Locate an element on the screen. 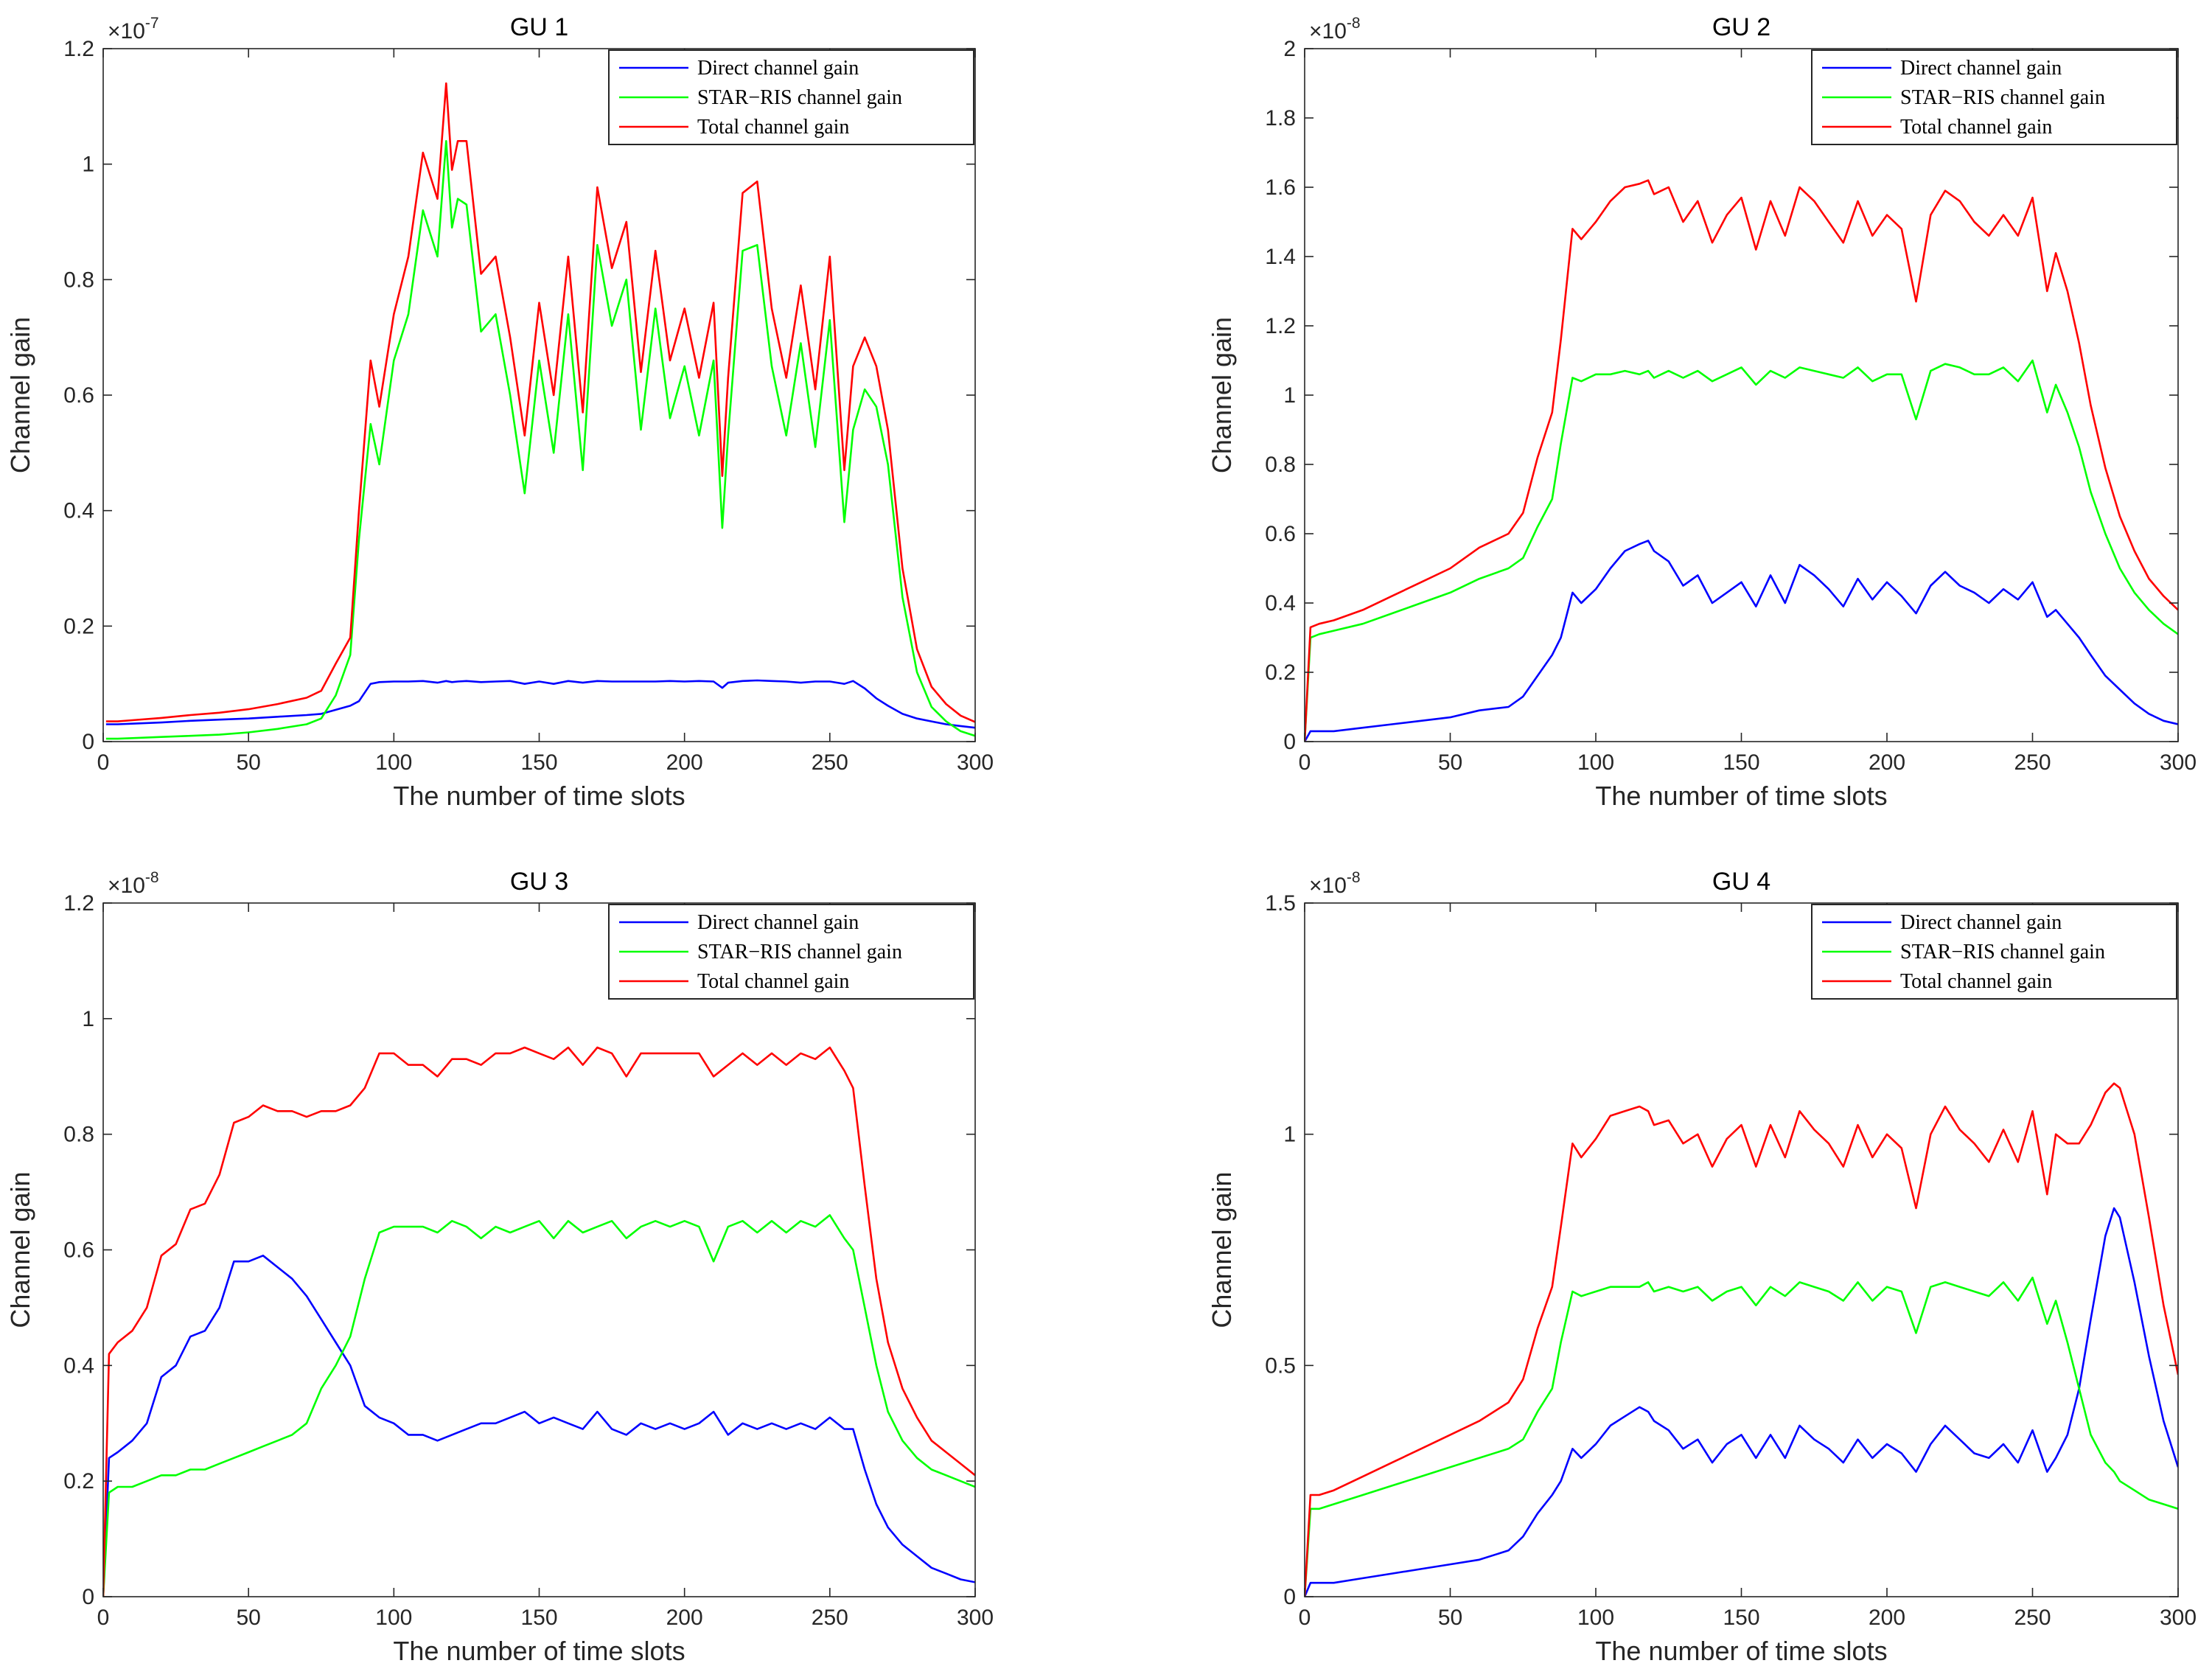 Image resolution: width=2212 pixels, height=1680 pixels. y-tick-label: 2 is located at coordinates (1289, 49).